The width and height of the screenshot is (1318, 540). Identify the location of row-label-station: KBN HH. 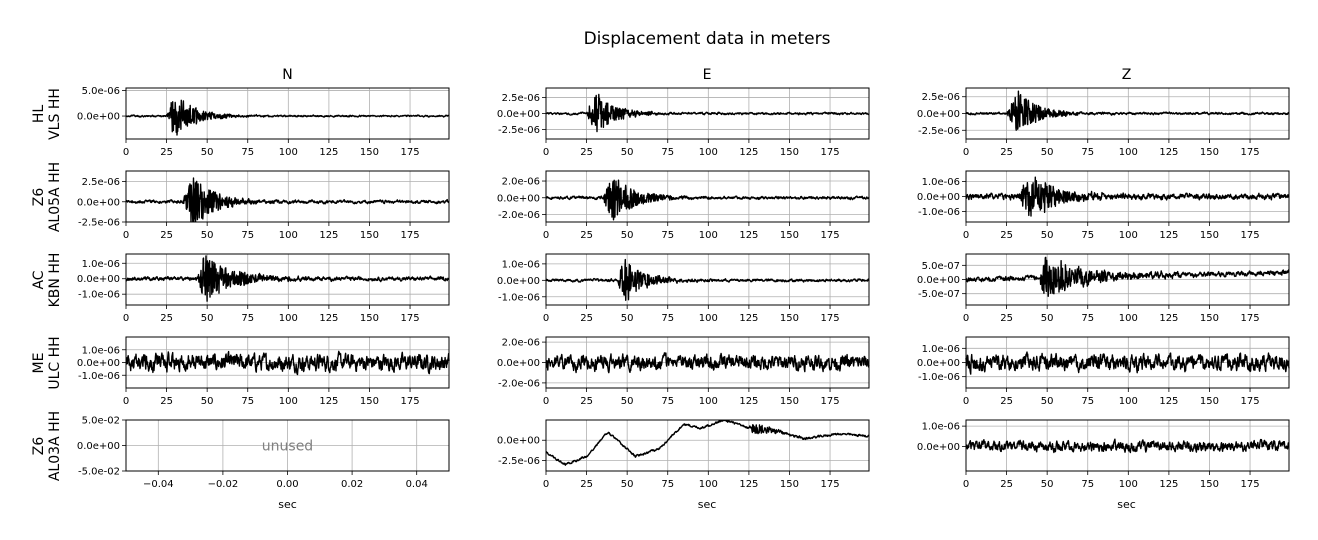
(55, 280).